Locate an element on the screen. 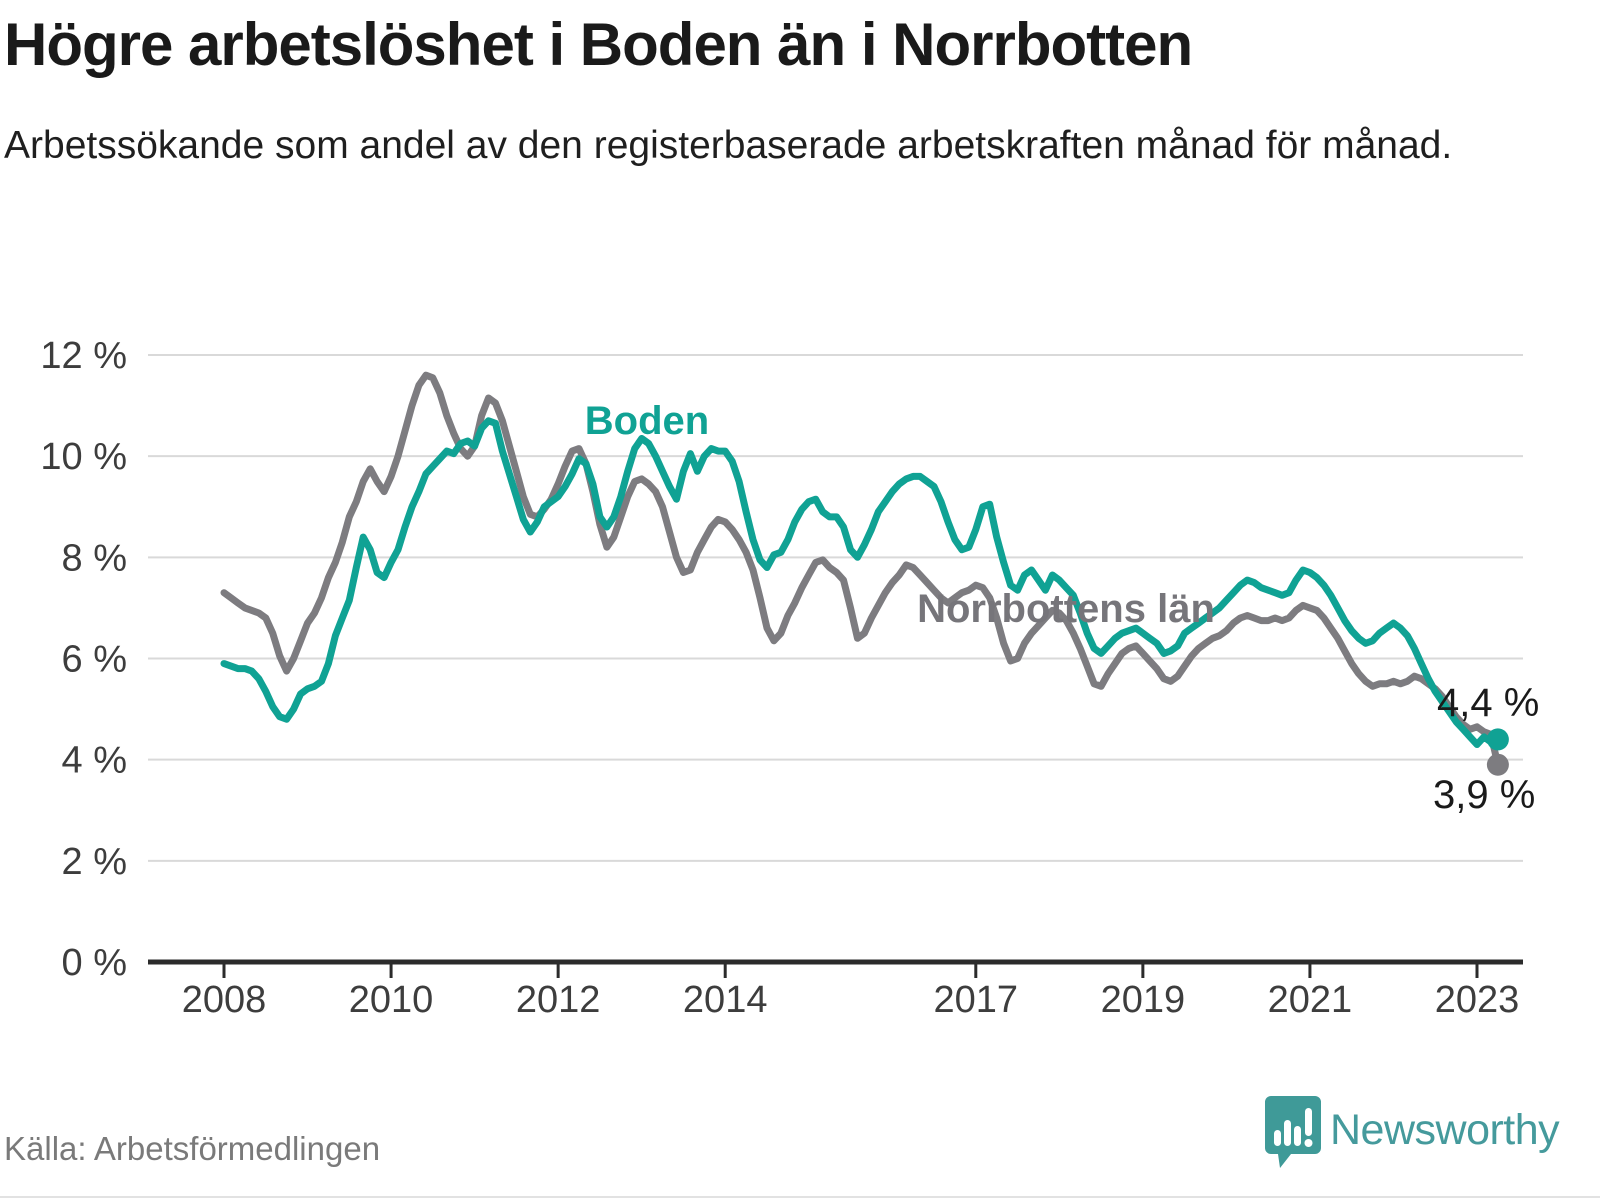 This screenshot has height=1200, width=1600. logo-bars-icon is located at coordinates (1293, 1127).